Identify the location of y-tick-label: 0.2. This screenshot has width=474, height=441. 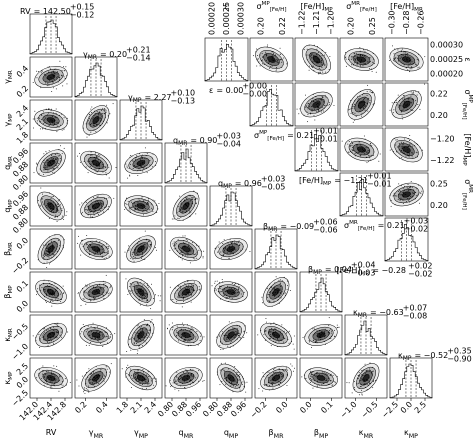
(22, 91).